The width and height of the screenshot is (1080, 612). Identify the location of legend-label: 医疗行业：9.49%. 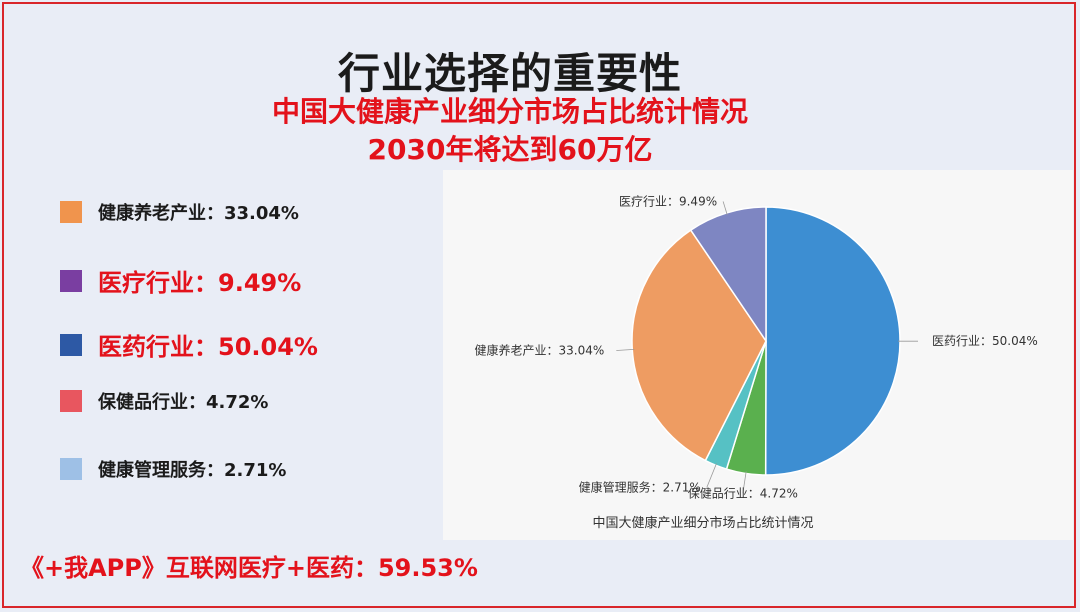
(200, 283).